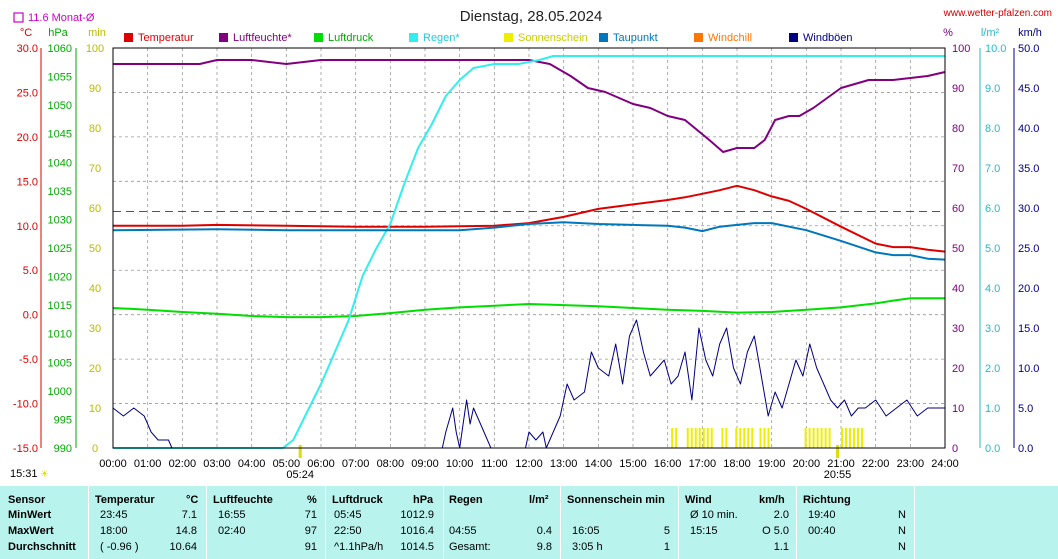 The height and width of the screenshot is (559, 1058). Describe the element at coordinates (186, 531) in the screenshot. I see `stats-cell-temp-val: 14.8` at that location.